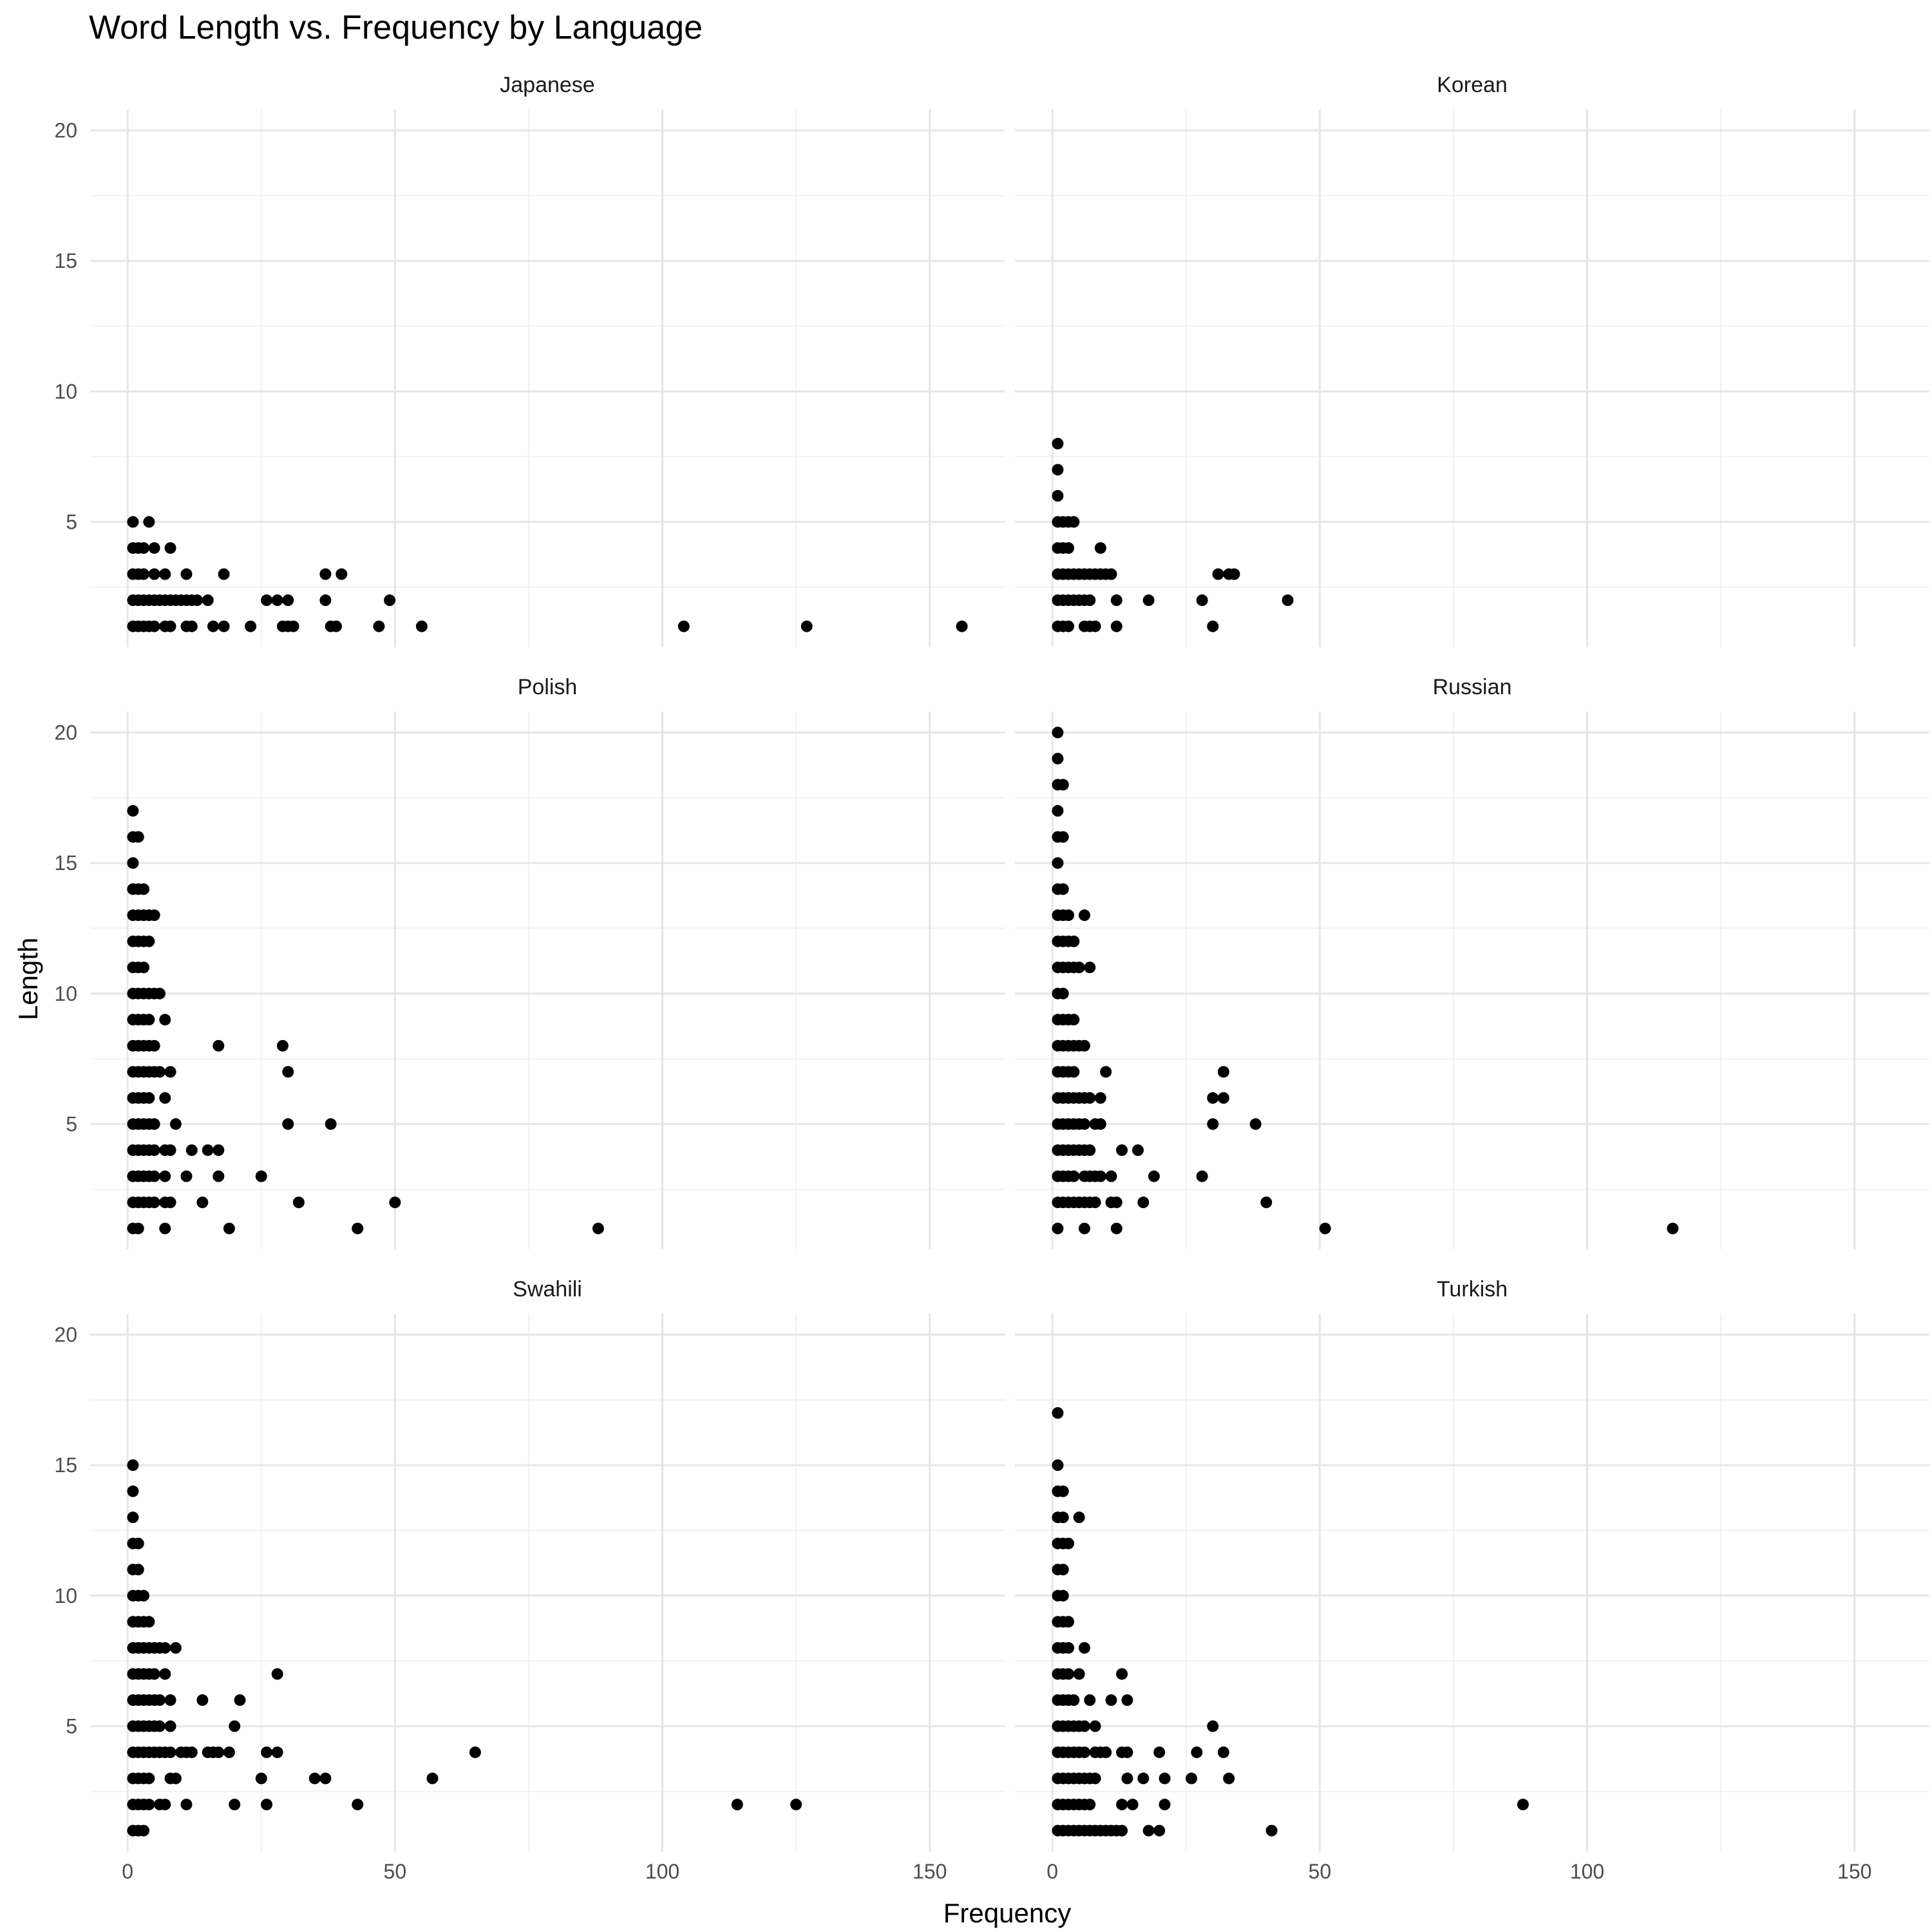  Describe the element at coordinates (1007, 1913) in the screenshot. I see `x-axis-title: Frequency` at that location.